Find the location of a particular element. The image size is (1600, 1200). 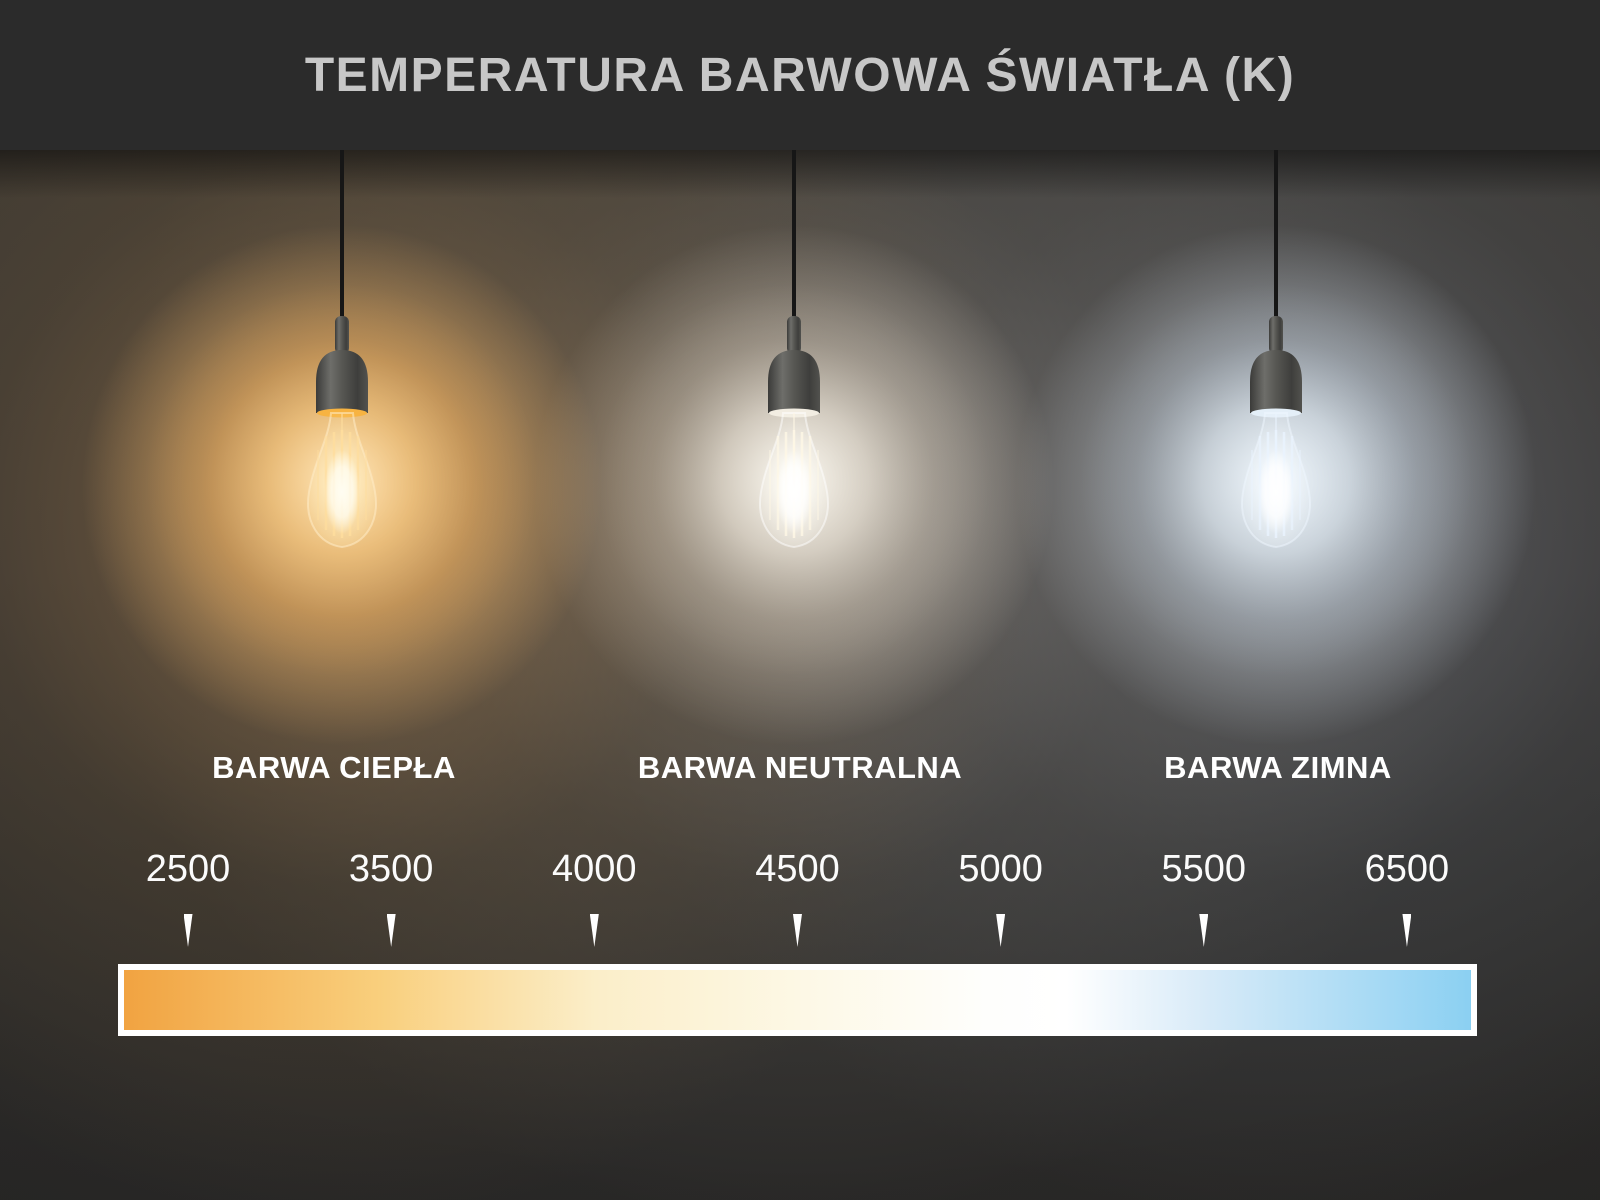

temperature-gradient-bar is located at coordinates (797, 1000).